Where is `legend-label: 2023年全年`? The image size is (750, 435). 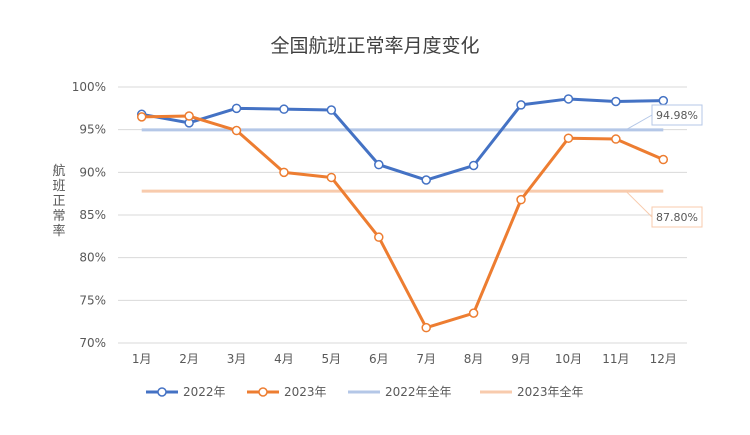 legend-label: 2023年全年 is located at coordinates (550, 391).